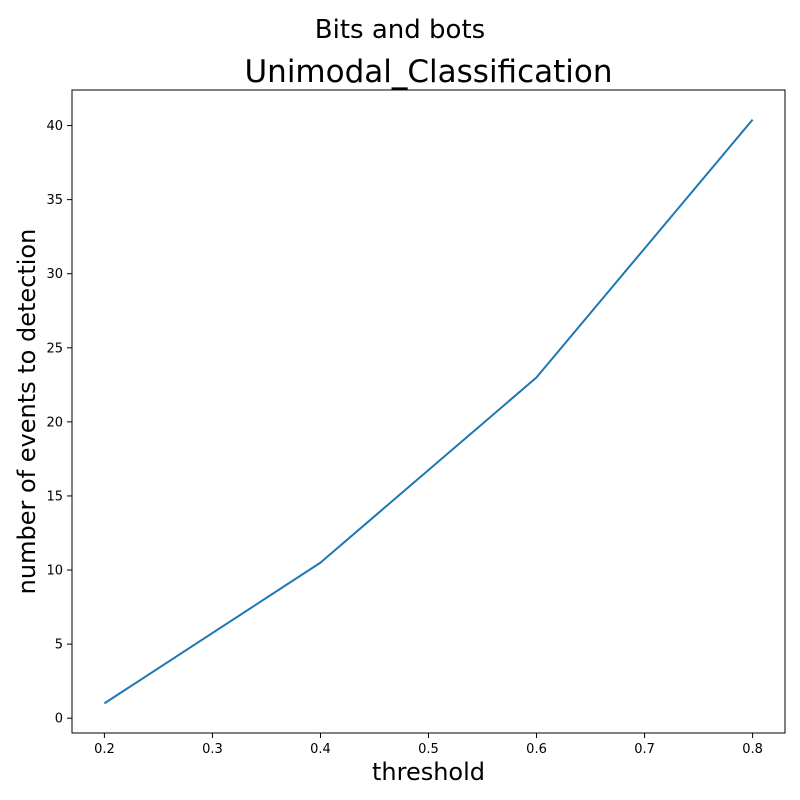  I want to click on x-tick-label: 0.7, so click(644, 749).